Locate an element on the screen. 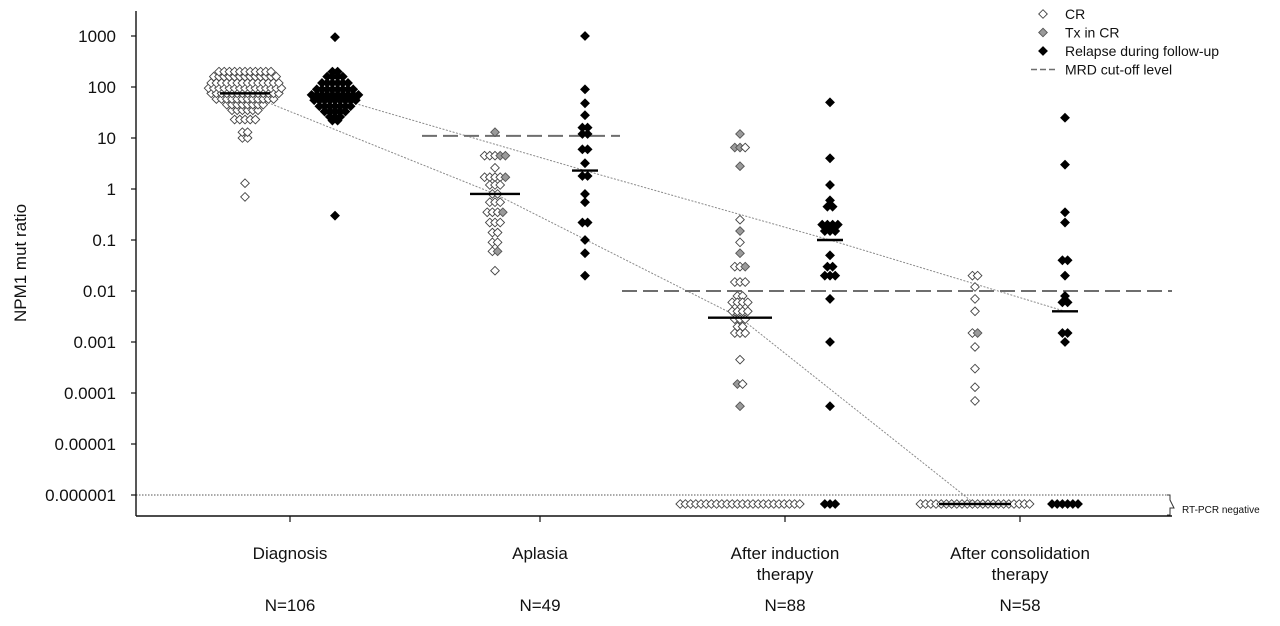 This screenshot has width=1280, height=626. mrd-cutoff-lines is located at coordinates (797, 213).